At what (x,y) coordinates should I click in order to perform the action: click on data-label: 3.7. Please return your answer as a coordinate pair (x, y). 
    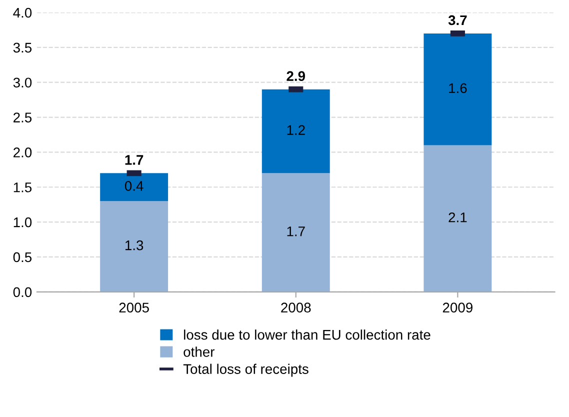
    Looking at the image, I should click on (457, 20).